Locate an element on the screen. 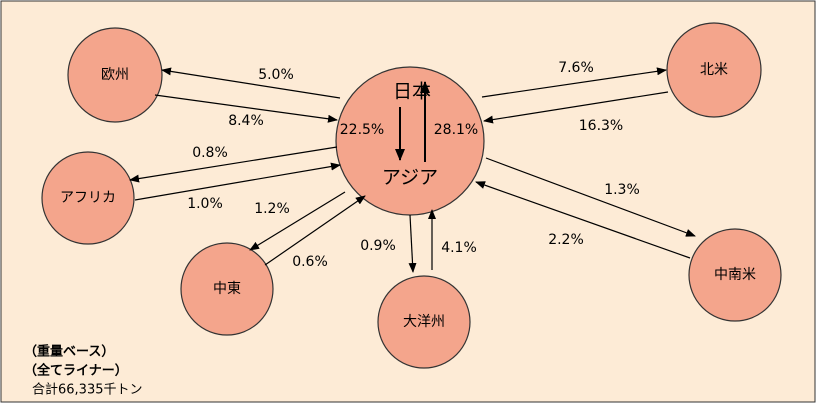  node-label: 日本 is located at coordinates (412, 92).